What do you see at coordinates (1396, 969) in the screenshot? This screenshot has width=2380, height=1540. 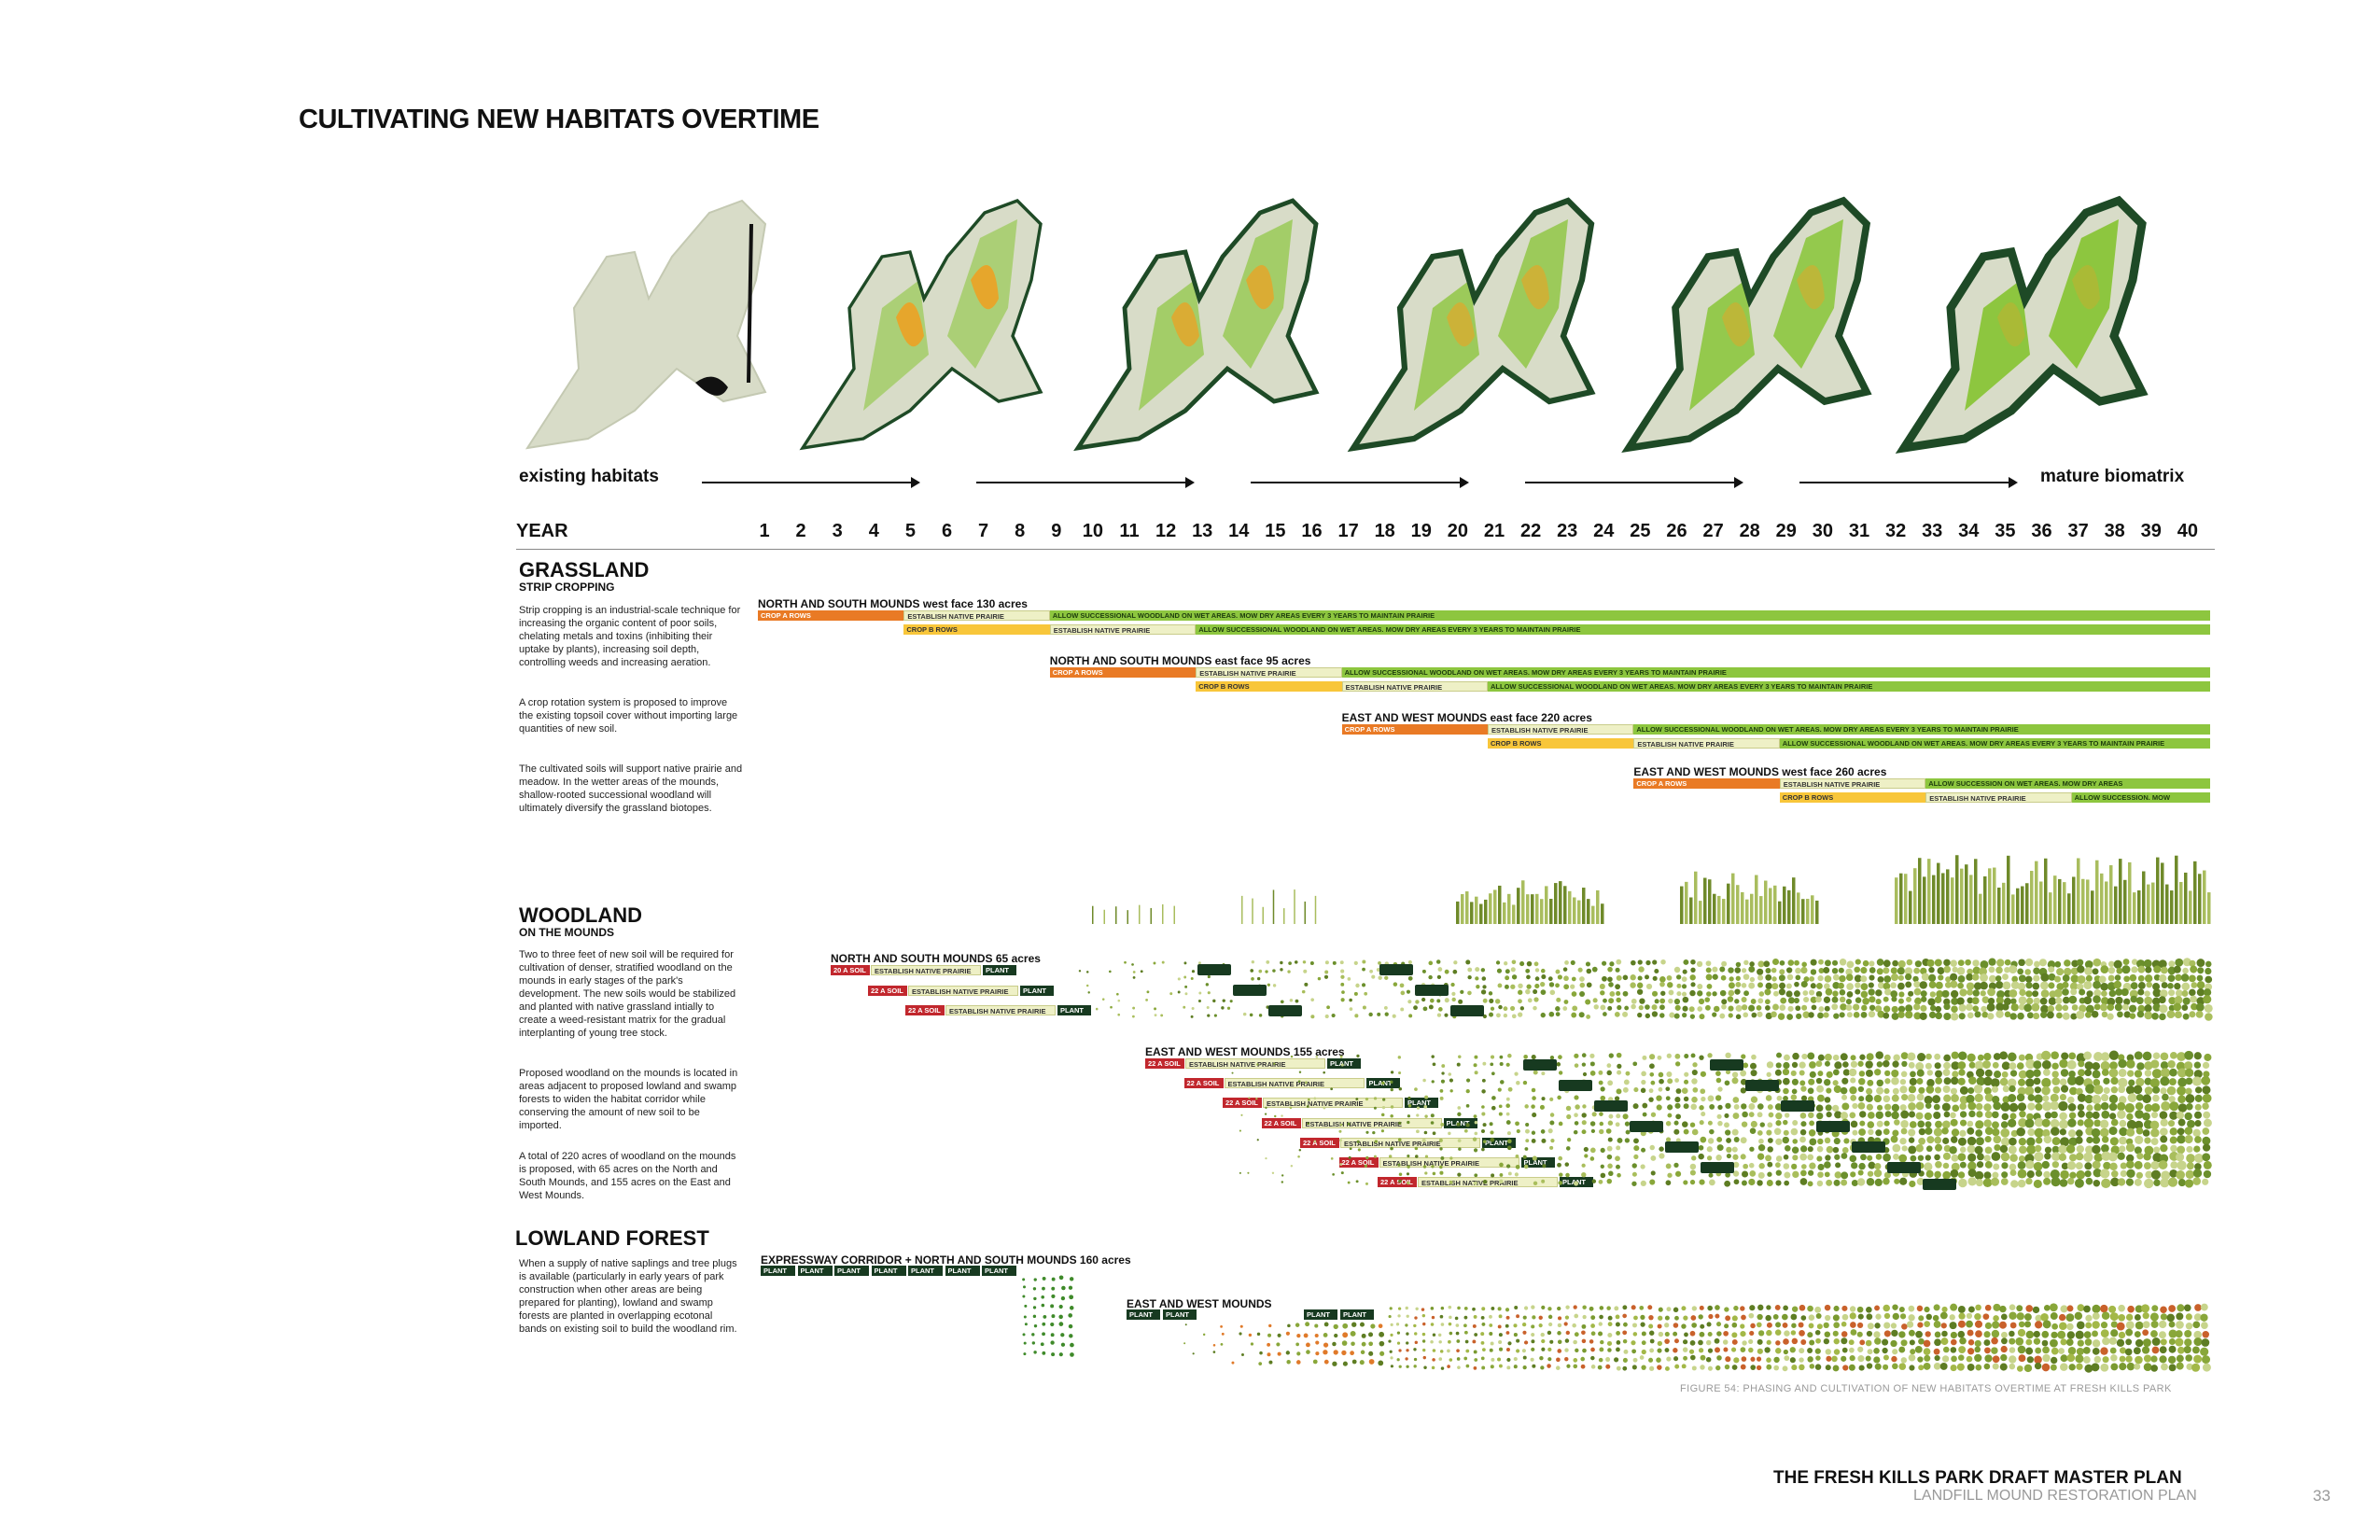 I see `planting-block` at bounding box center [1396, 969].